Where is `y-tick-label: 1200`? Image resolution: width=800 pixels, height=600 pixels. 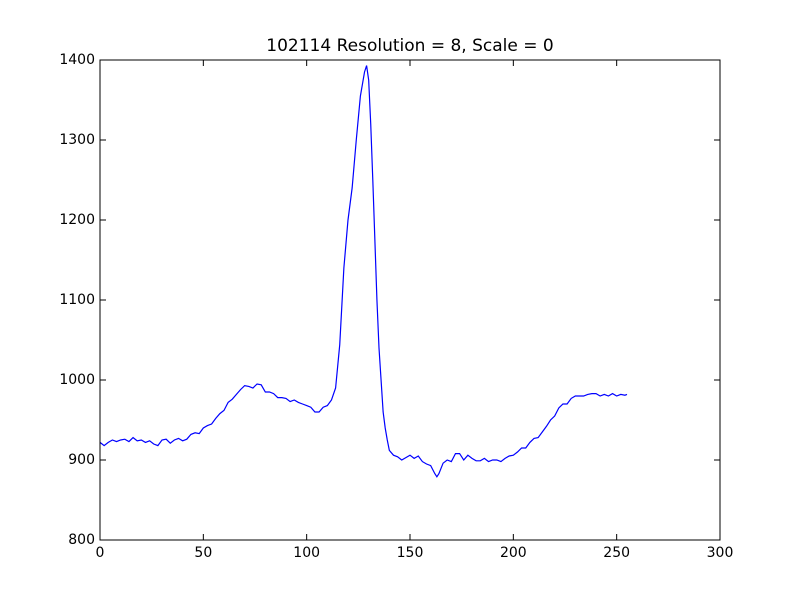
y-tick-label: 1200 is located at coordinates (77, 220).